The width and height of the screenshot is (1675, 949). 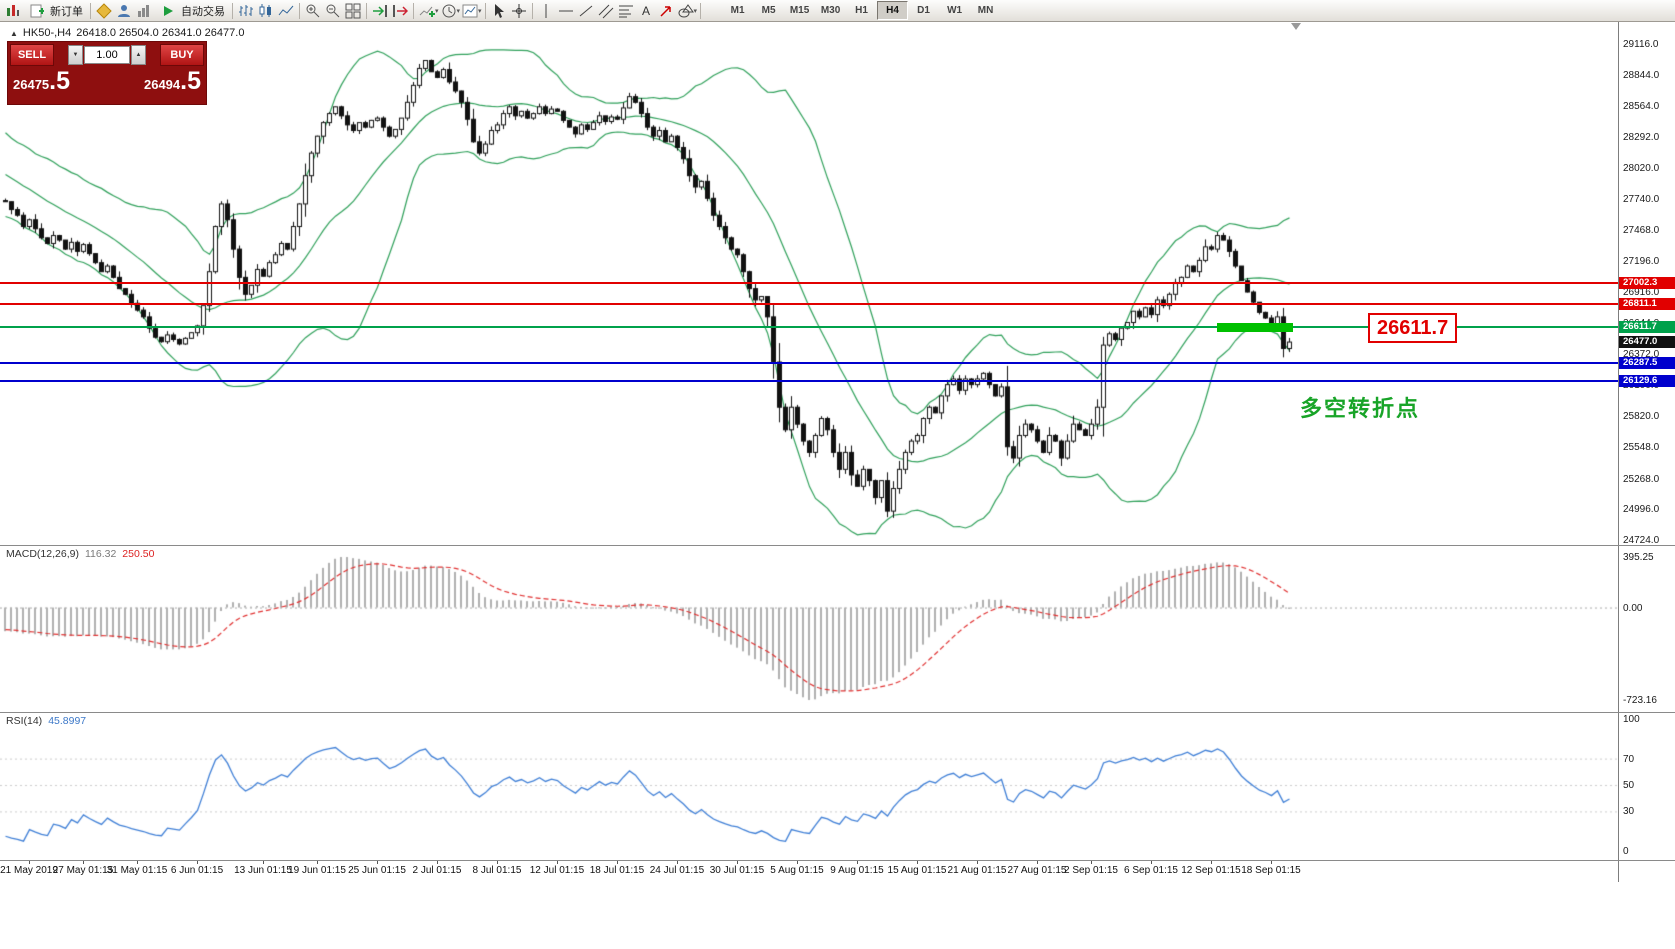 I want to click on rsi-axis-label: 70, so click(x=1629, y=759).